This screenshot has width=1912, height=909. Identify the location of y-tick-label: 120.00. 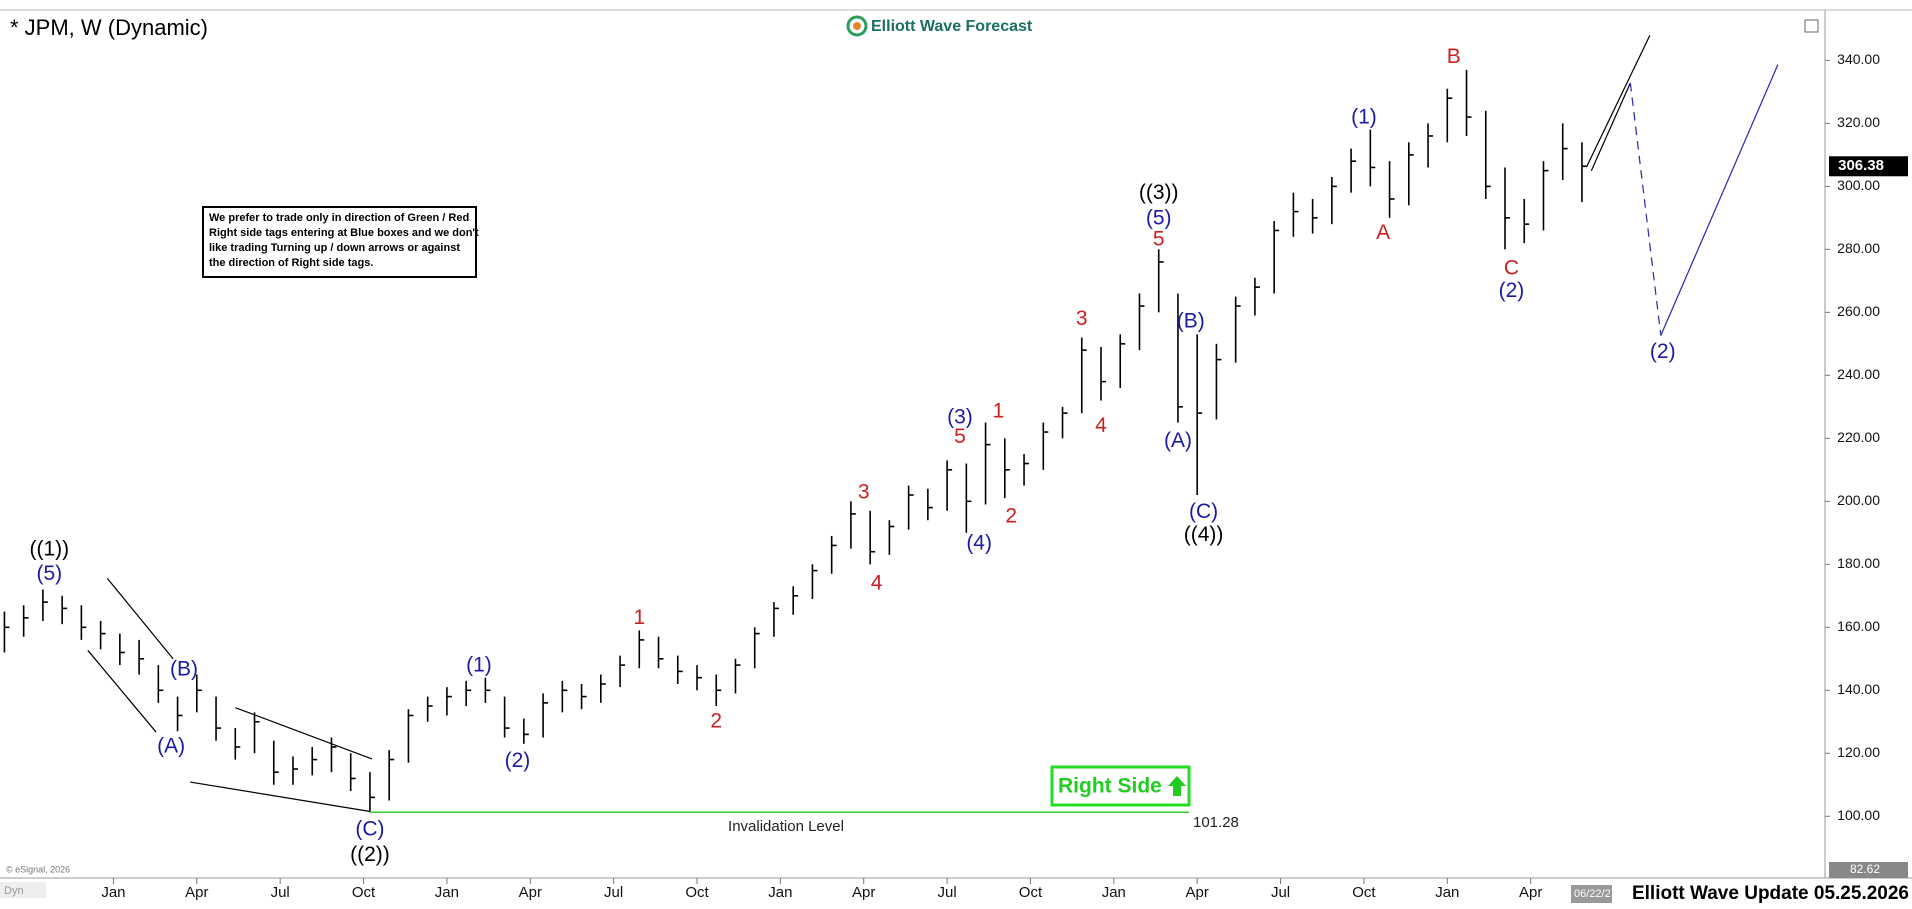
(1858, 752).